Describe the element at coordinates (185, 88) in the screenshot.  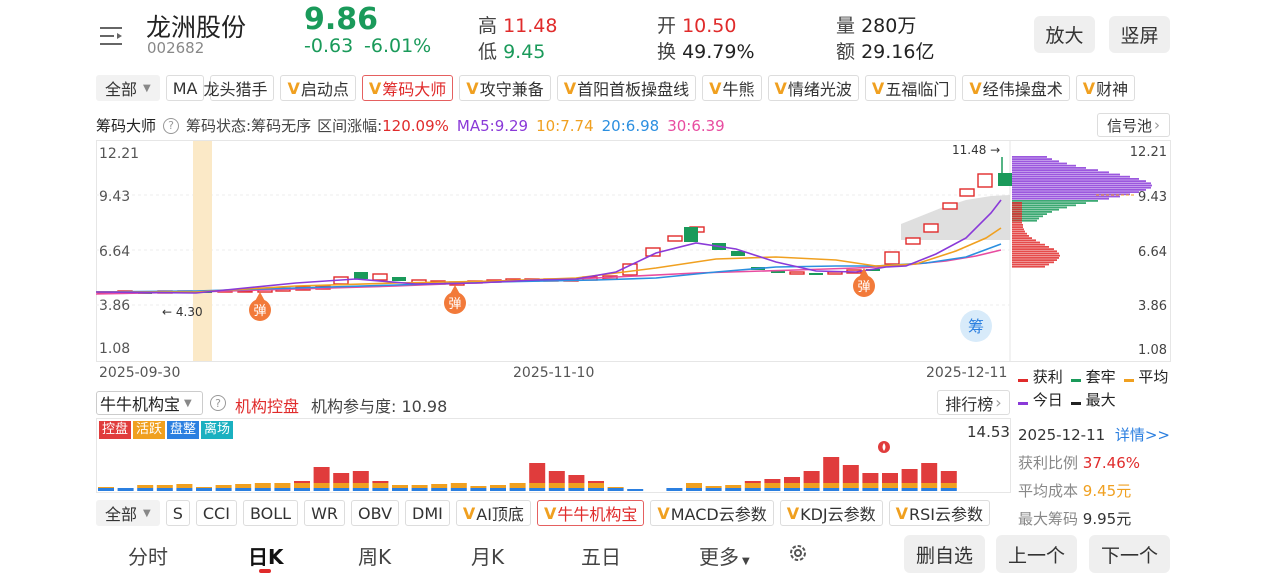
I see `tab-ma: MA` at that location.